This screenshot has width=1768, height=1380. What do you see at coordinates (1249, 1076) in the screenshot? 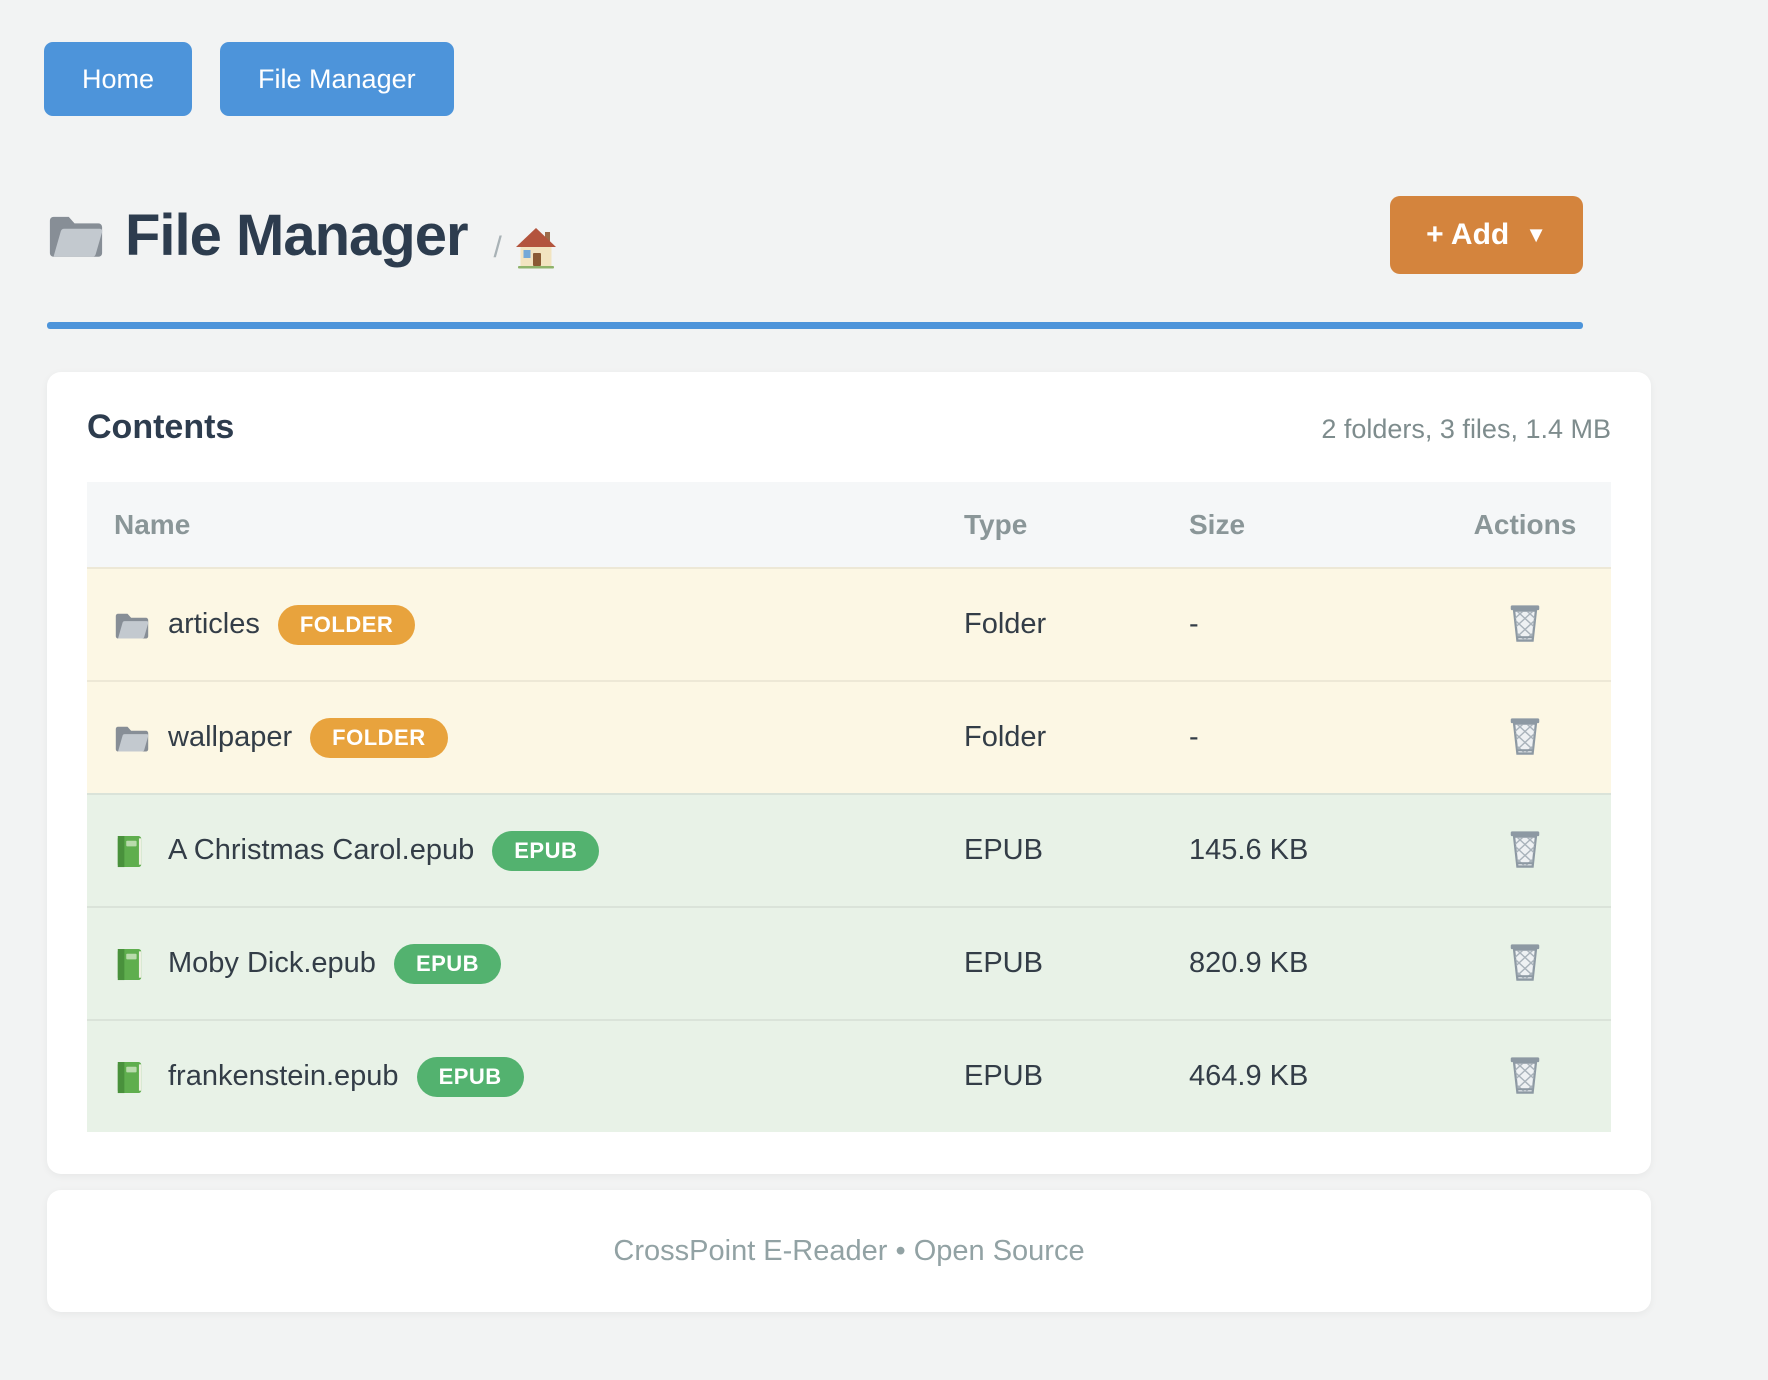
I see `file-size: 464.9 KB` at bounding box center [1249, 1076].